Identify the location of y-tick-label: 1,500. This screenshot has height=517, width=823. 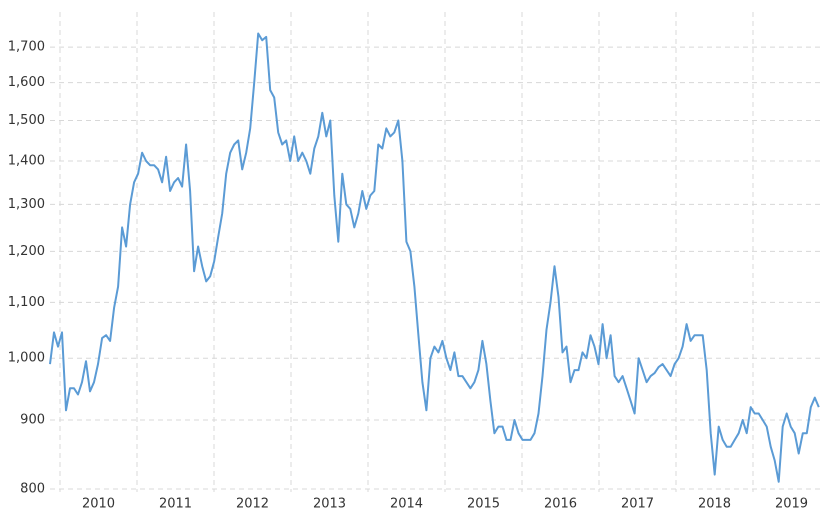
(26, 120).